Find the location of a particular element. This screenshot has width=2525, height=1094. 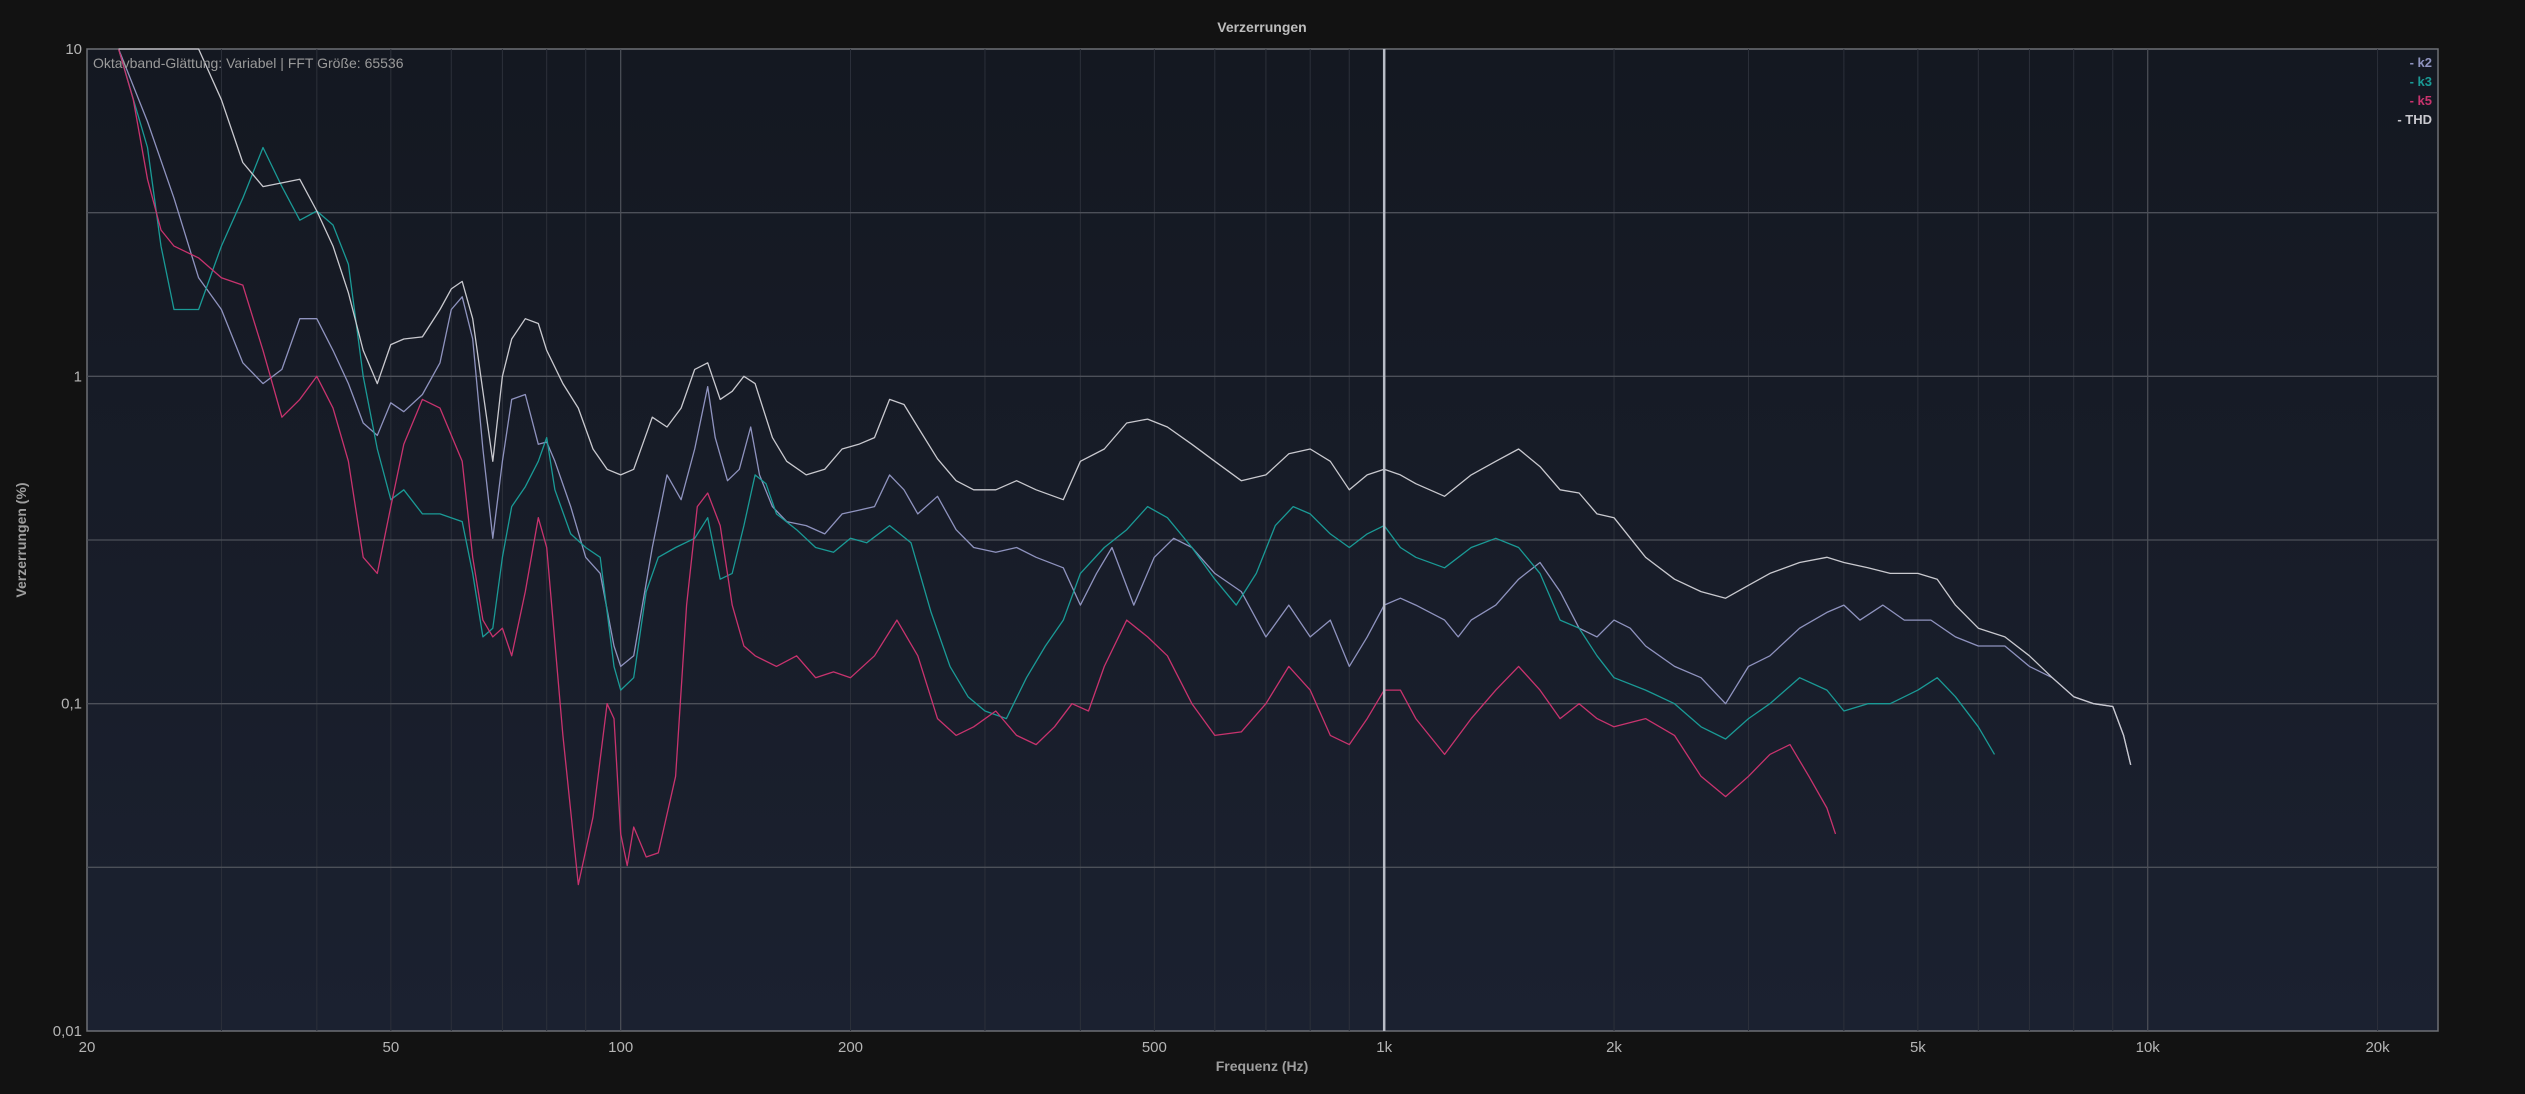

y-tick-label: 0,01 is located at coordinates (67, 1031).